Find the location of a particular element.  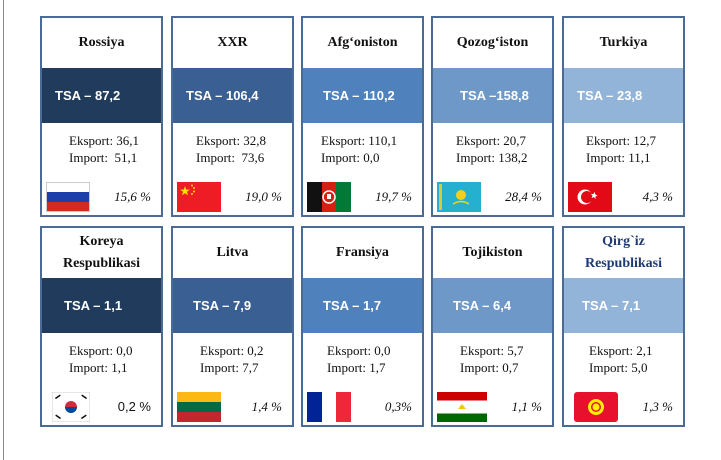

export-value: Eksport: 2,1 is located at coordinates (621, 350).